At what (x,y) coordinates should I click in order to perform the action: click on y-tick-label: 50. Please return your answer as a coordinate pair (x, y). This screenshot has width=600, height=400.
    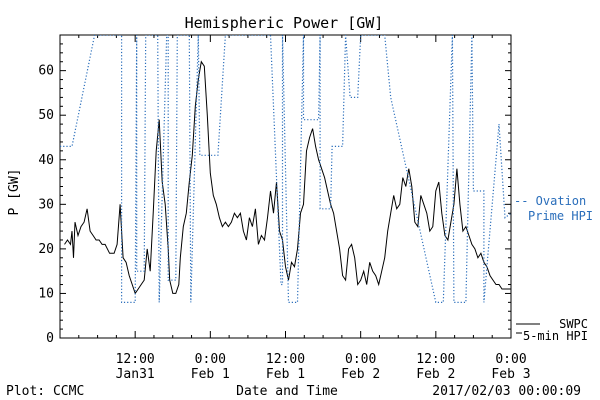
    Looking at the image, I should click on (46, 115).